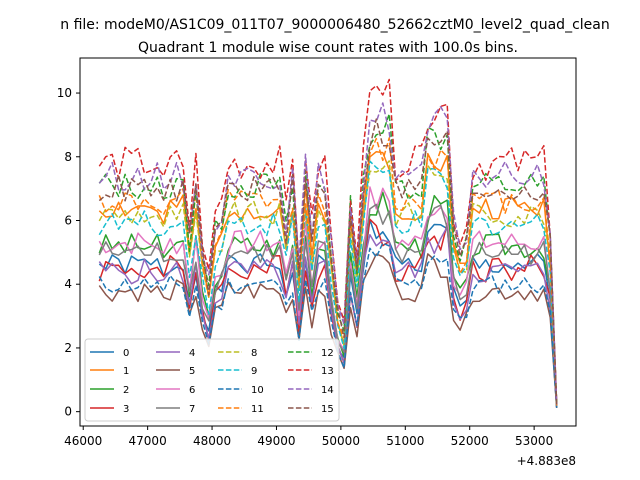 The image size is (640, 480). What do you see at coordinates (64, 93) in the screenshot?
I see `y-tick-label: 10` at bounding box center [64, 93].